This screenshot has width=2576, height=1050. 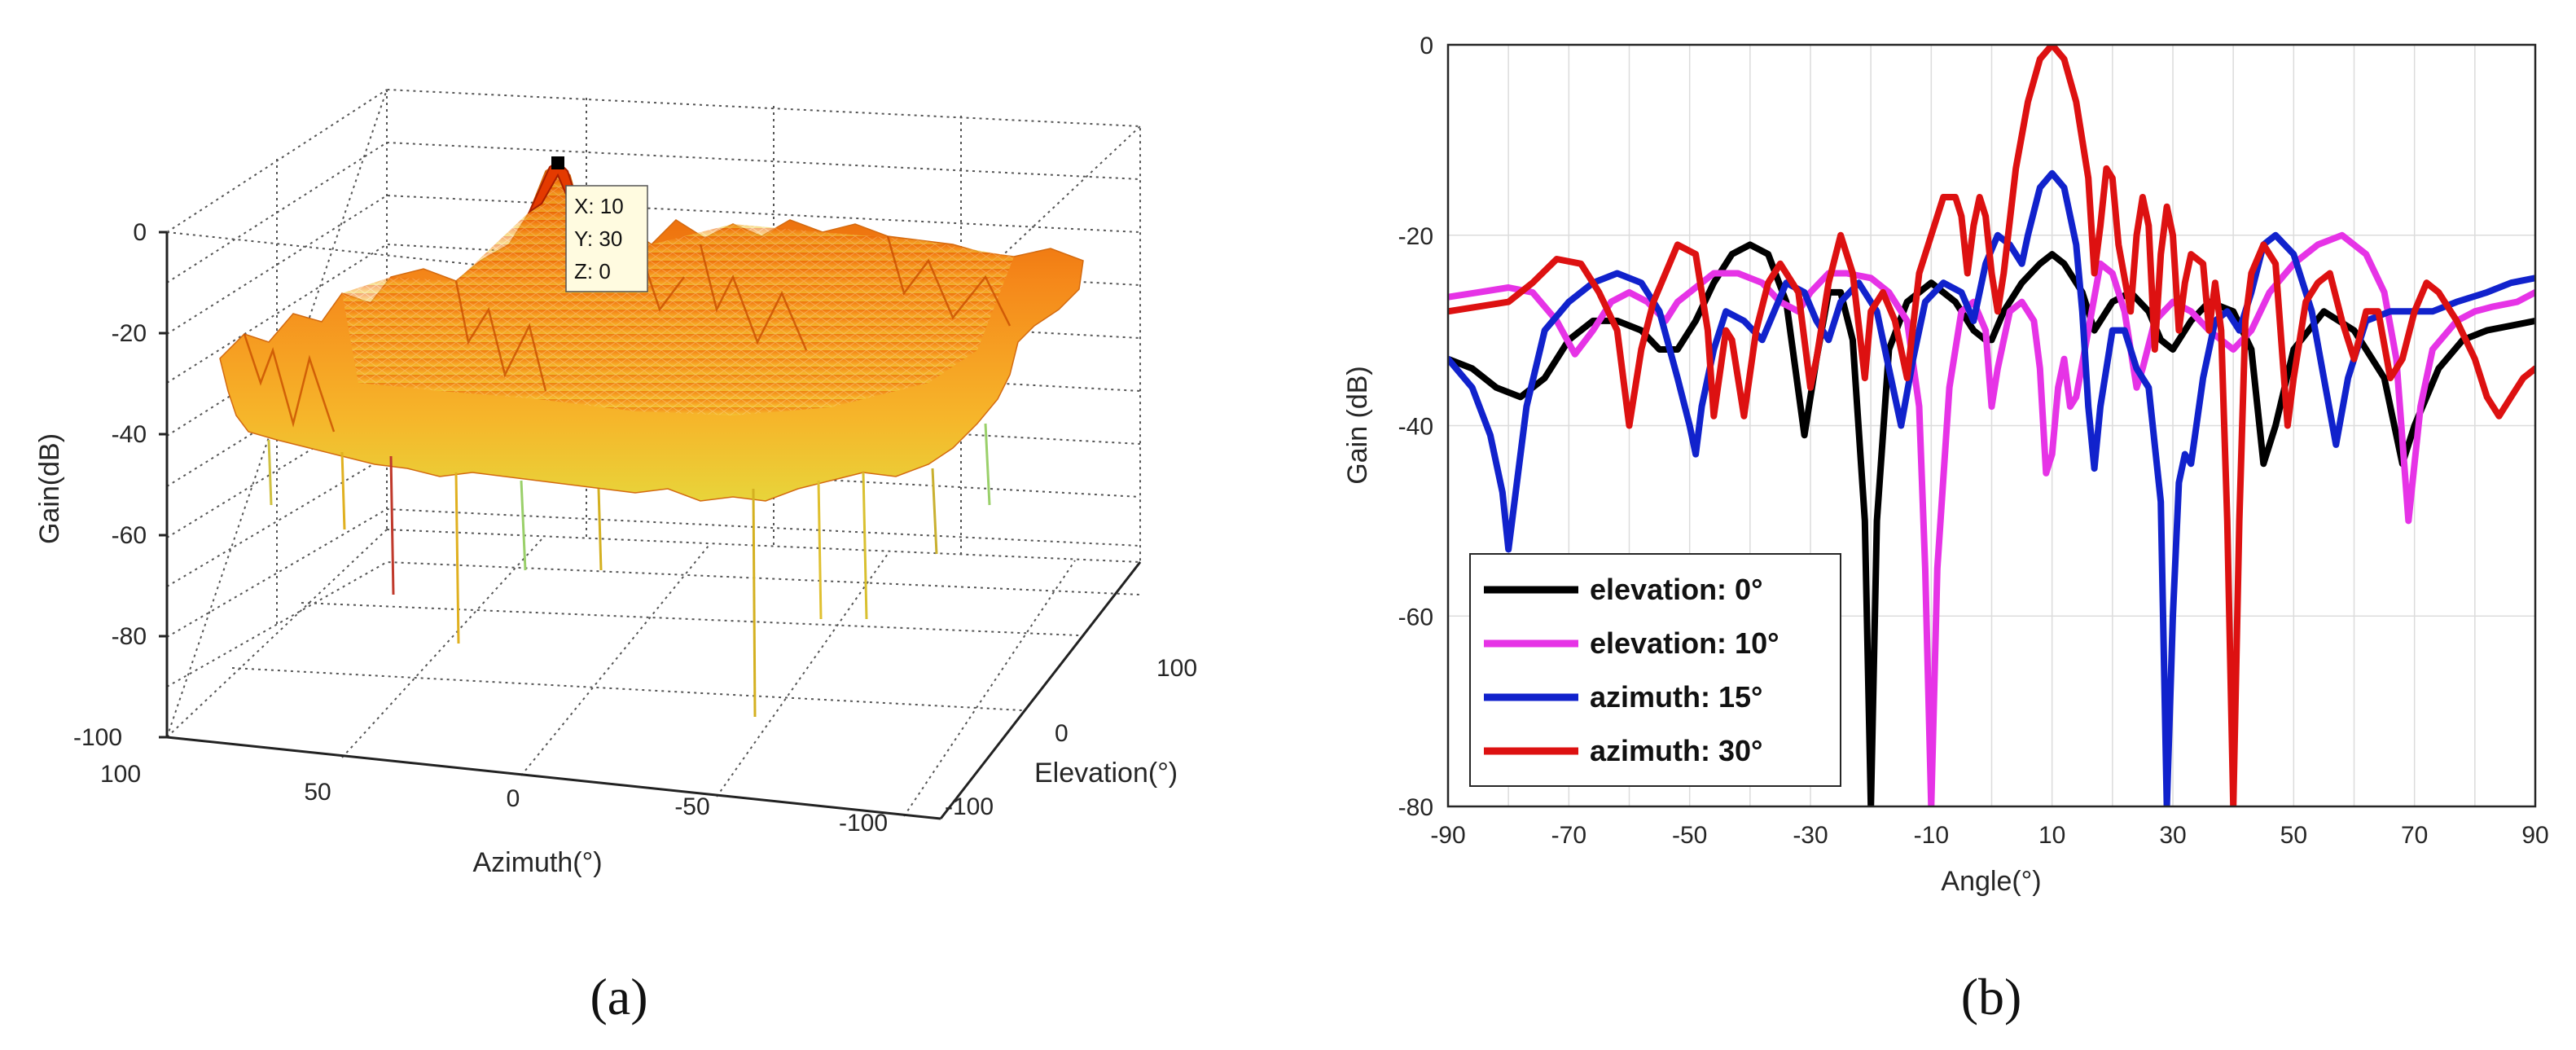 I want to click on datatip: X: 10 Y: 30 Z: 0, so click(x=599, y=224).